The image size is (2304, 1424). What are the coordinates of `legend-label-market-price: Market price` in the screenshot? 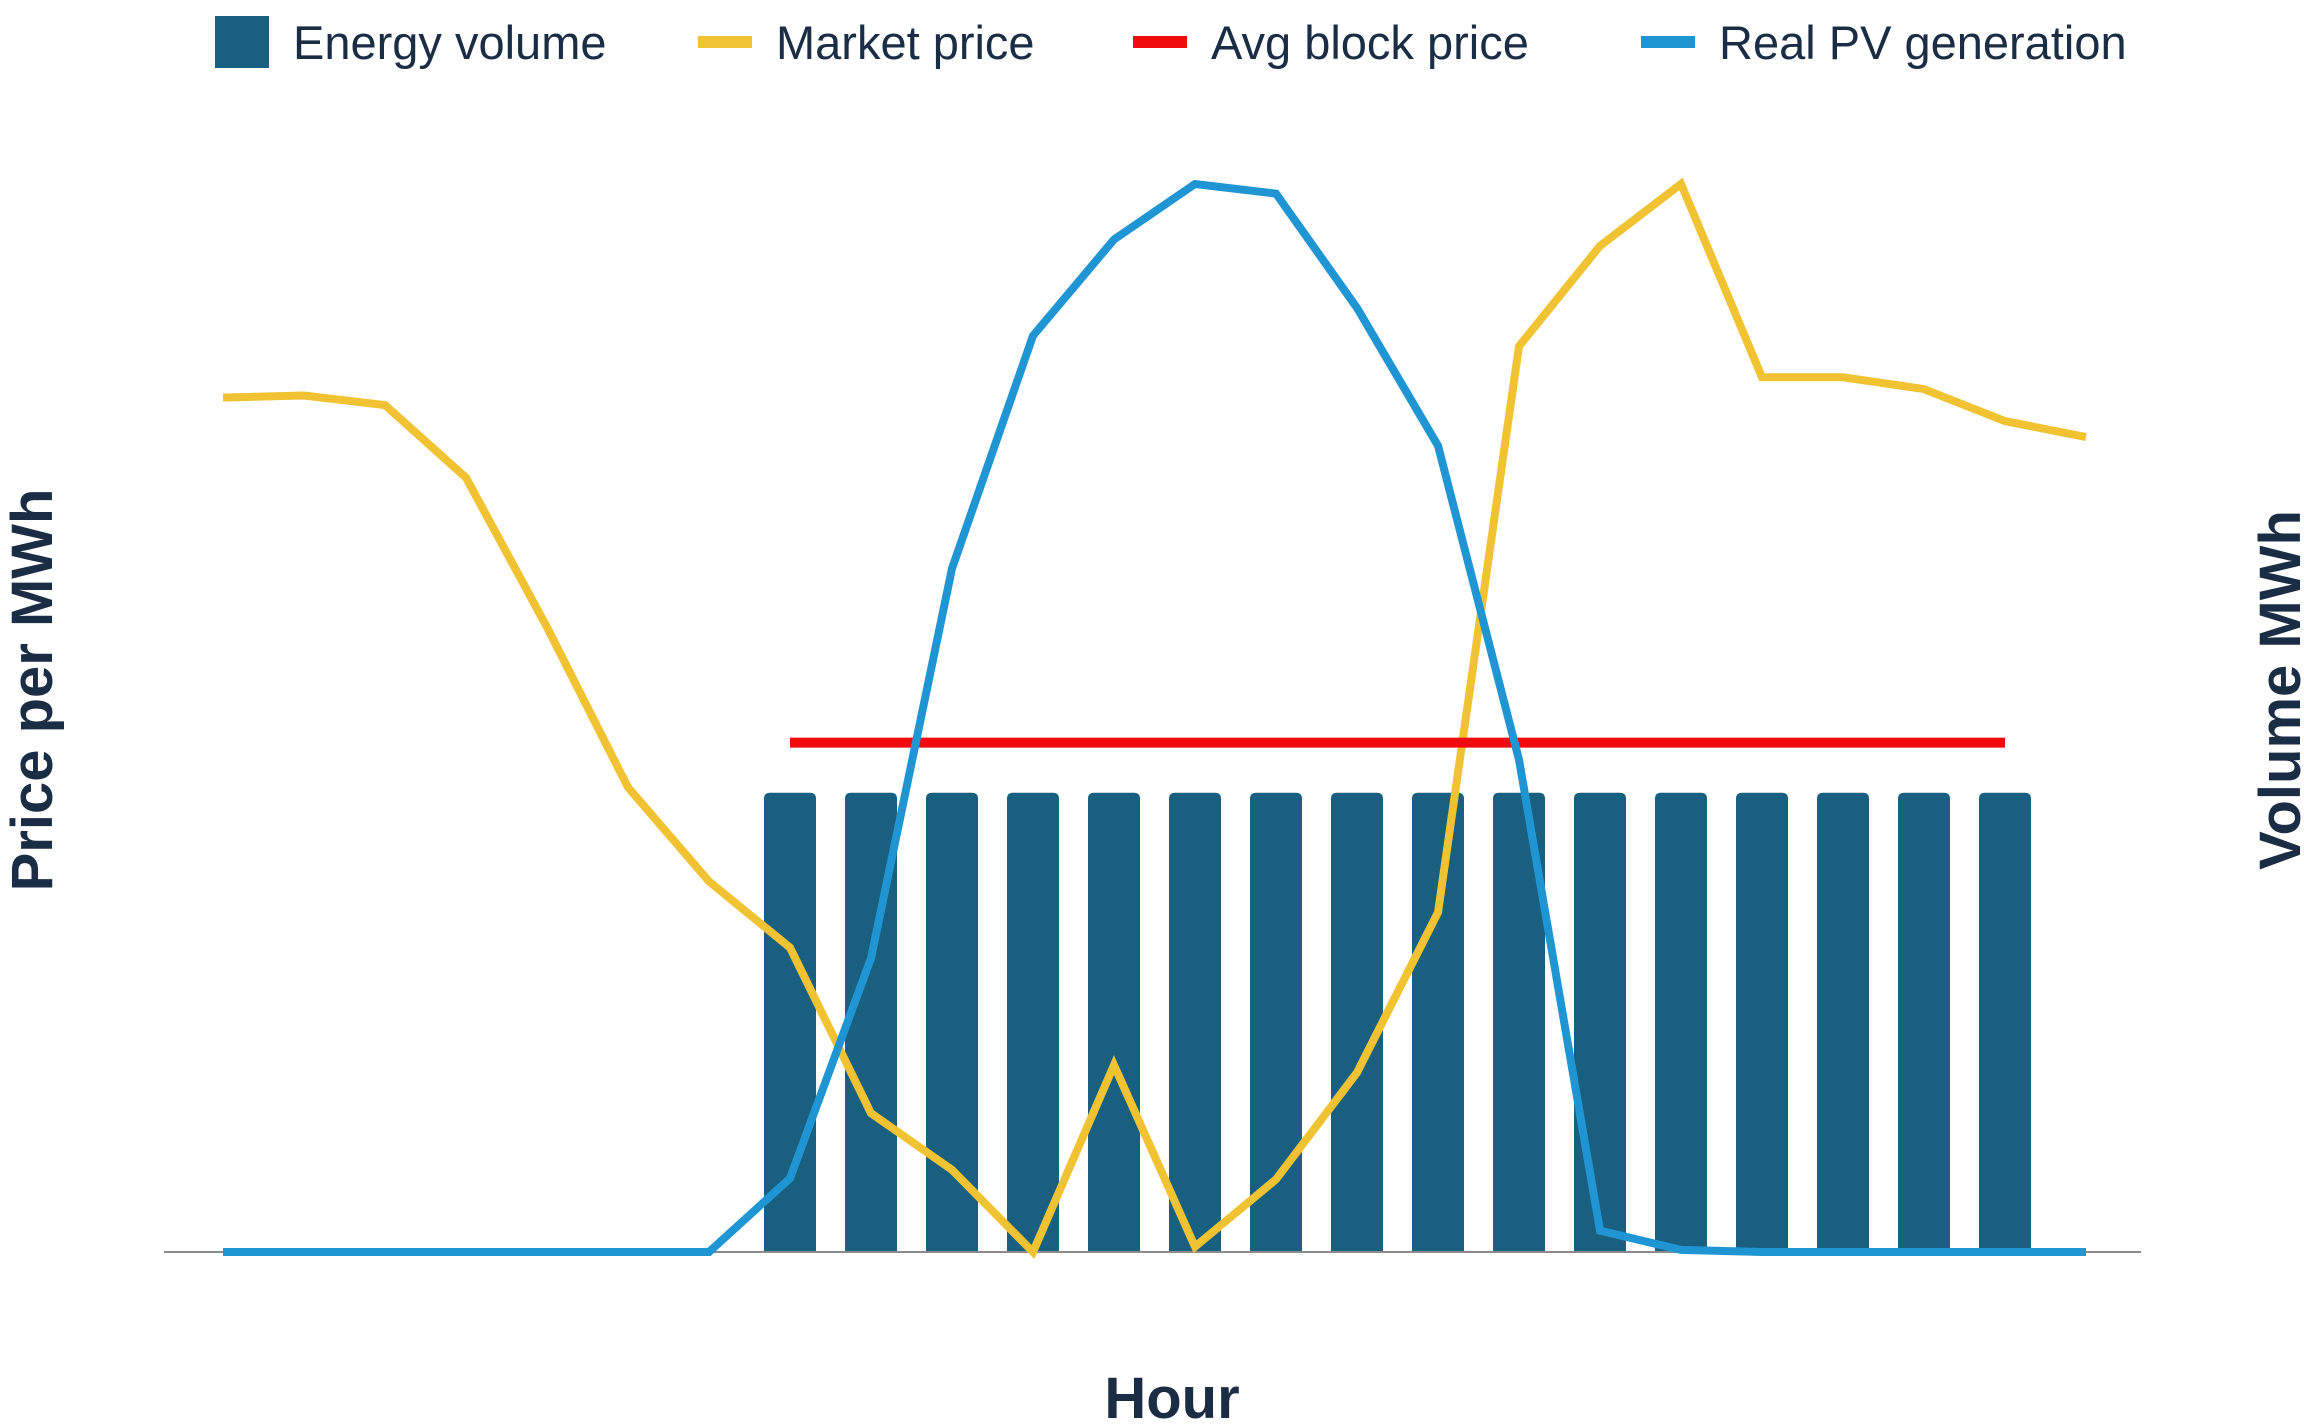 It's located at (905, 42).